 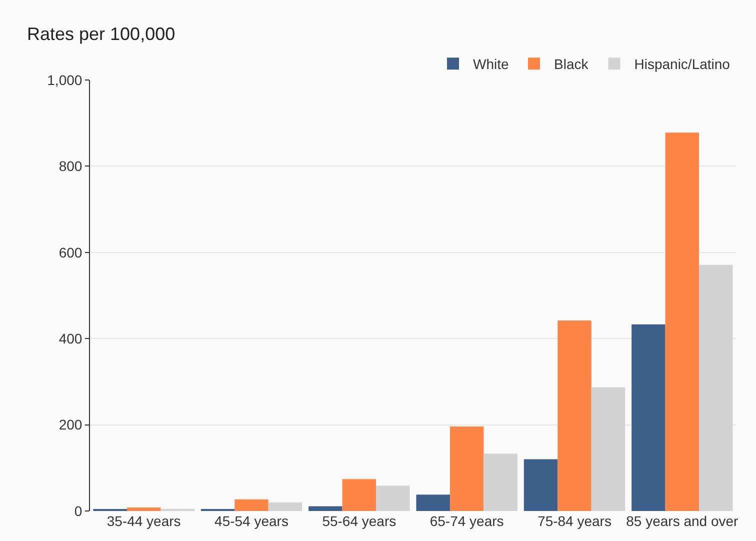 I want to click on y-tick-label: 0, so click(x=78, y=510).